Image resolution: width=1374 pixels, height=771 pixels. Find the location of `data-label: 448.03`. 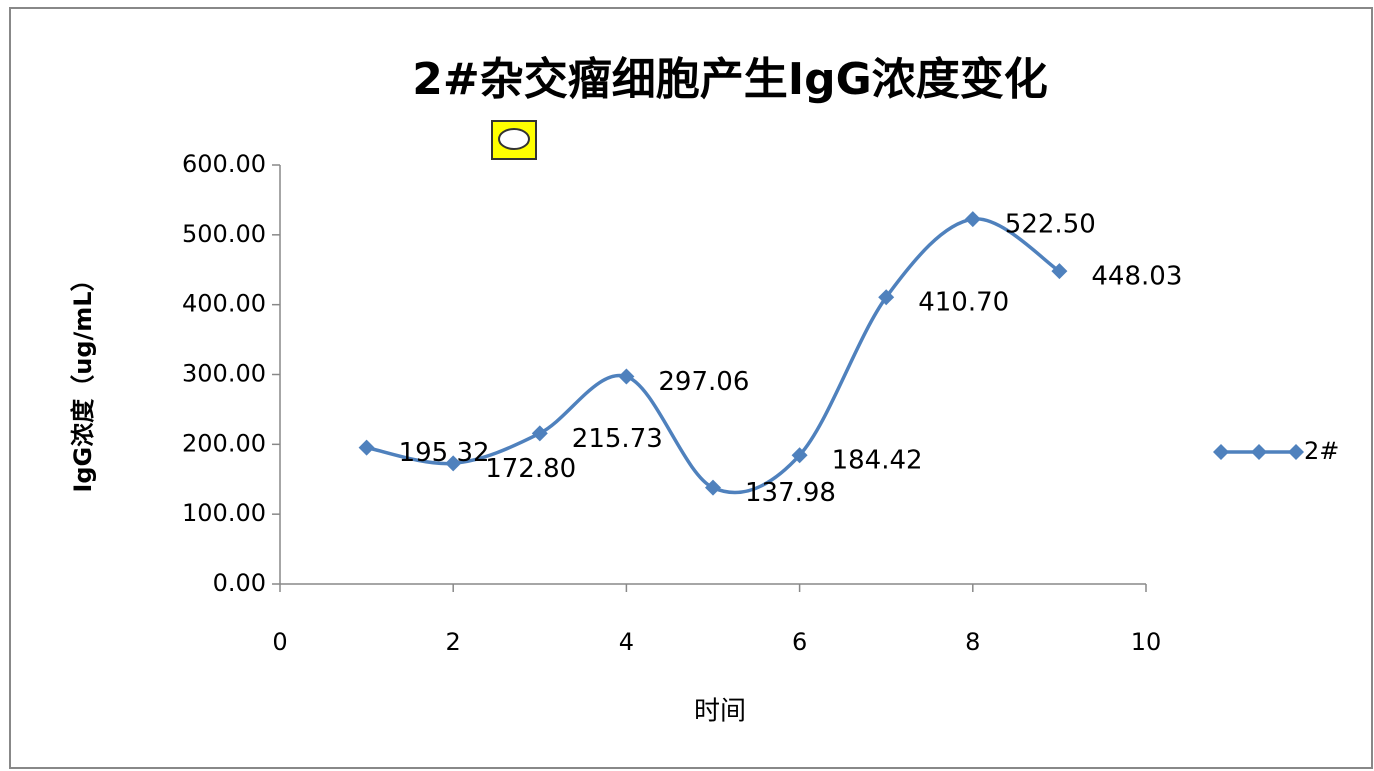

data-label: 448.03 is located at coordinates (1136, 277).